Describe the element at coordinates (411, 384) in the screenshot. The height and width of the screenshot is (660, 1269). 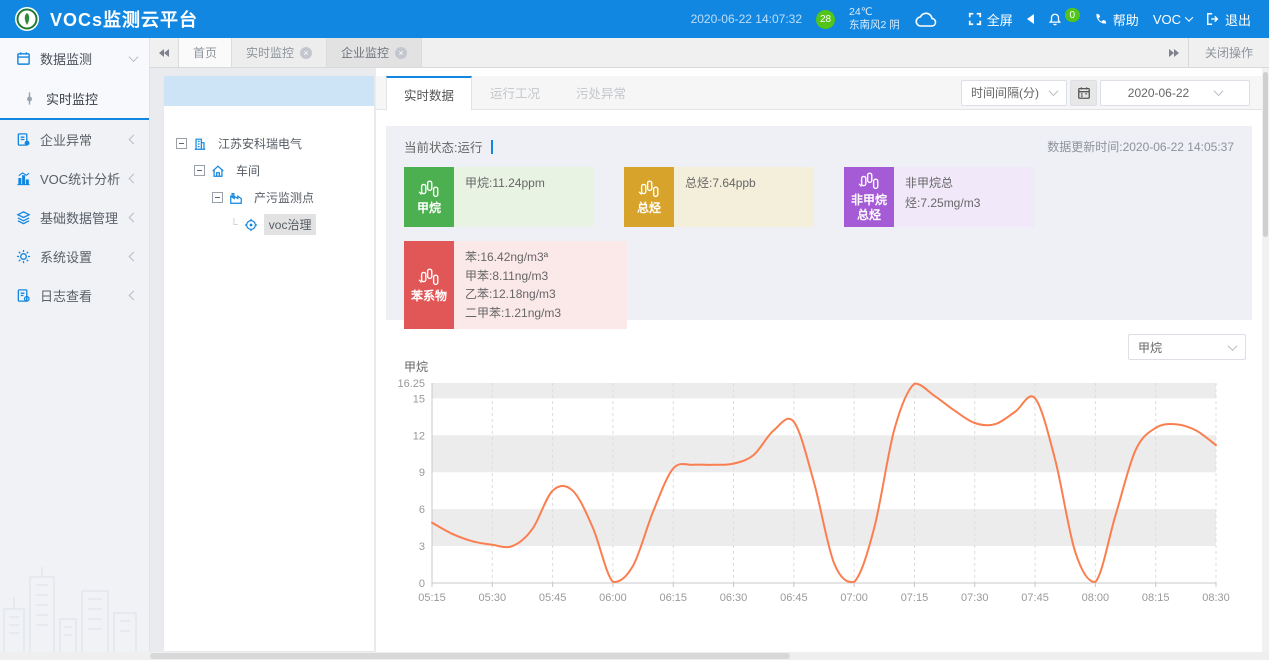
I see `svg-text: 16.25` at that location.